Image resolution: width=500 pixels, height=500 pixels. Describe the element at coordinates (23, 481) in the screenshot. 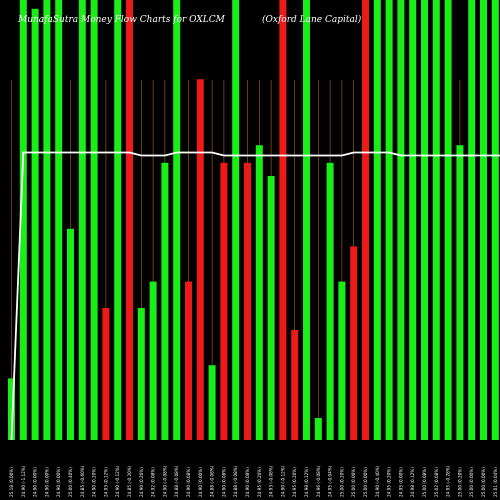

I see `x-tick-label: 24.90 (-1.12%)` at that location.